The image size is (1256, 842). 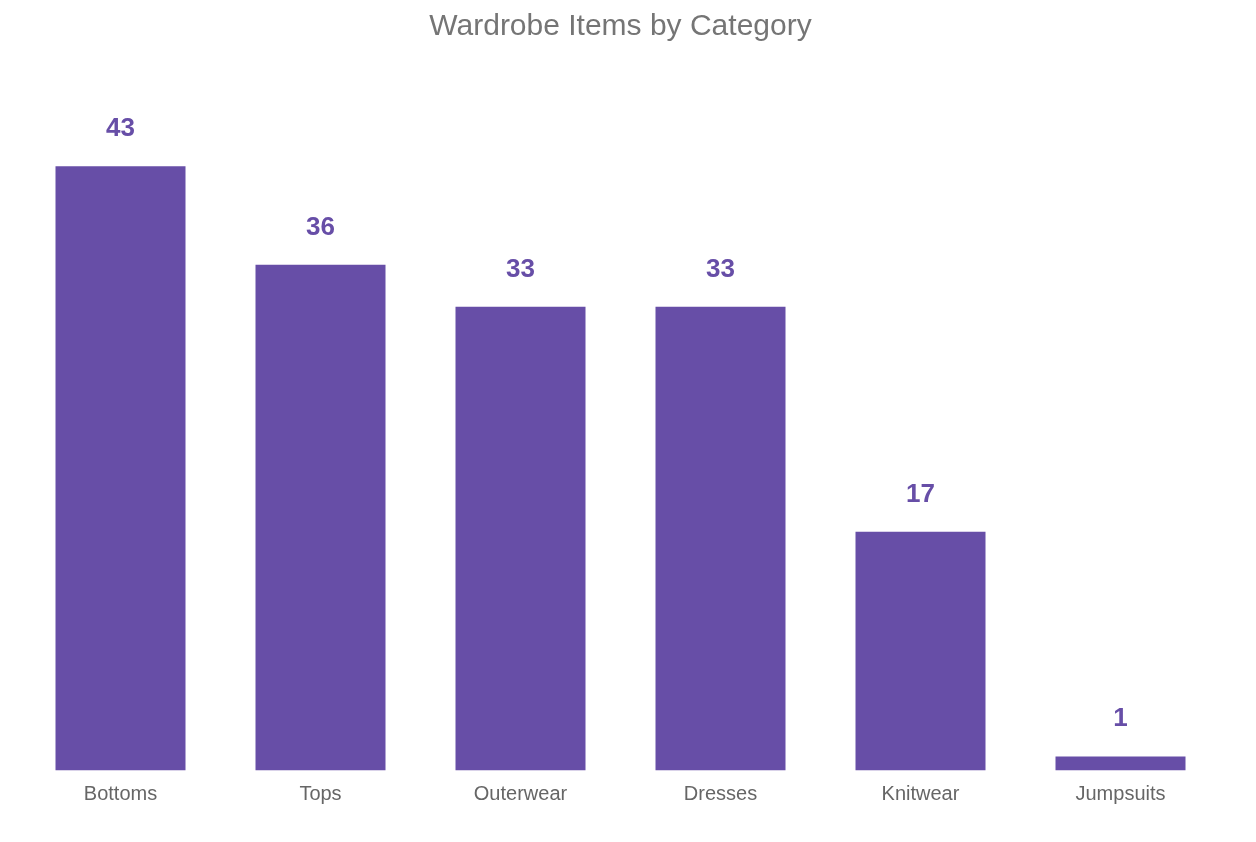 What do you see at coordinates (720, 792) in the screenshot?
I see `x-tick-label: Dresses` at bounding box center [720, 792].